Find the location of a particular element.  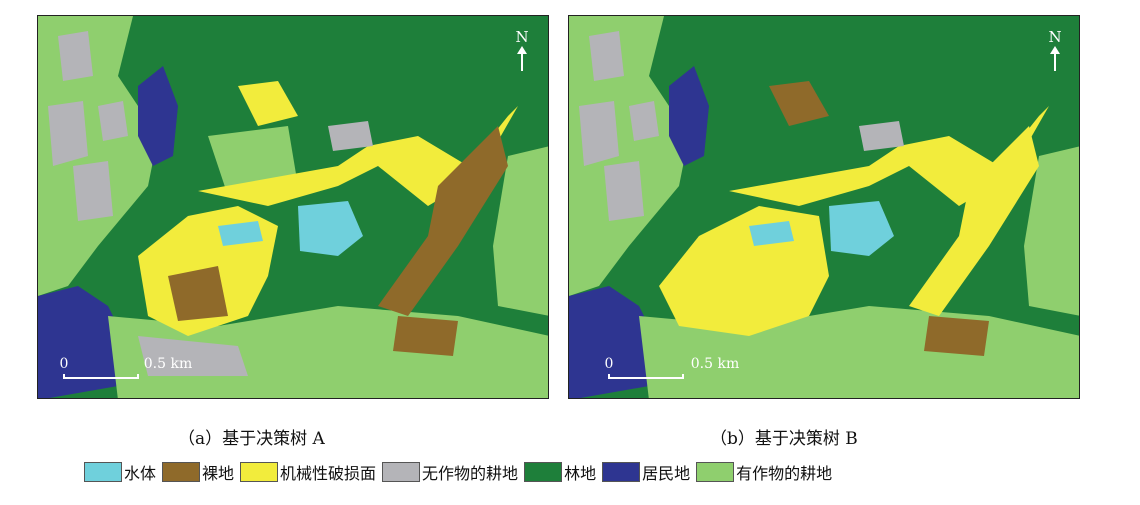

legend-swatch-residential is located at coordinates (621, 472).